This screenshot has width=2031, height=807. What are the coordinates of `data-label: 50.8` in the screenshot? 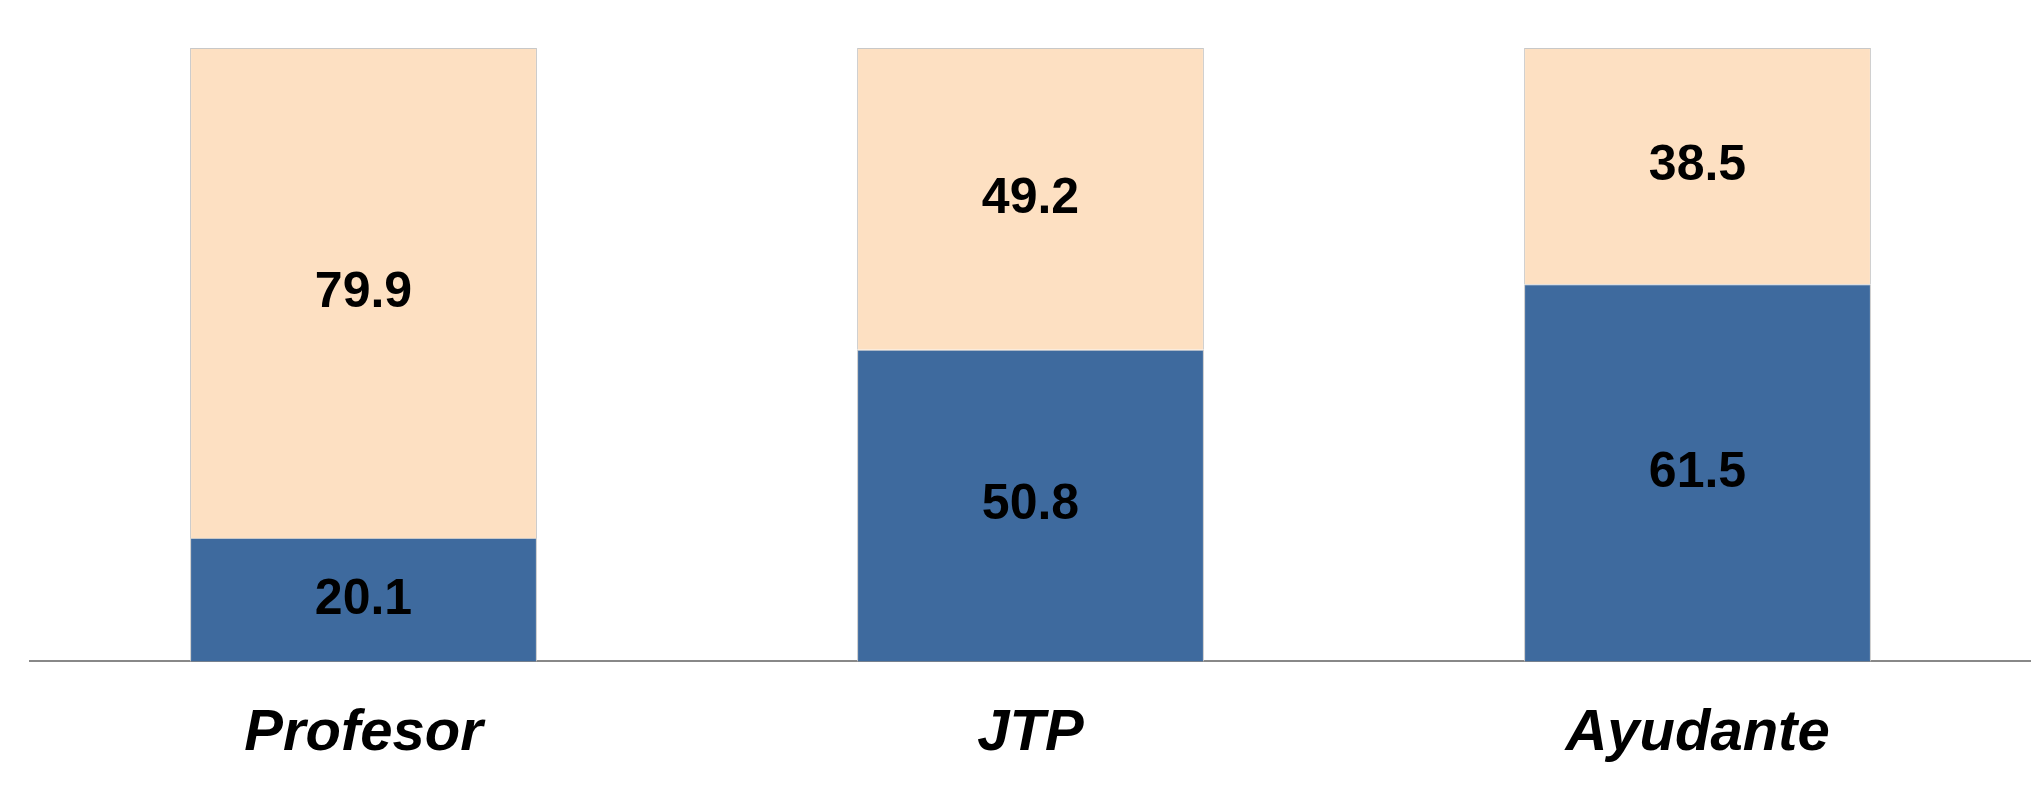 It's located at (1030, 502).